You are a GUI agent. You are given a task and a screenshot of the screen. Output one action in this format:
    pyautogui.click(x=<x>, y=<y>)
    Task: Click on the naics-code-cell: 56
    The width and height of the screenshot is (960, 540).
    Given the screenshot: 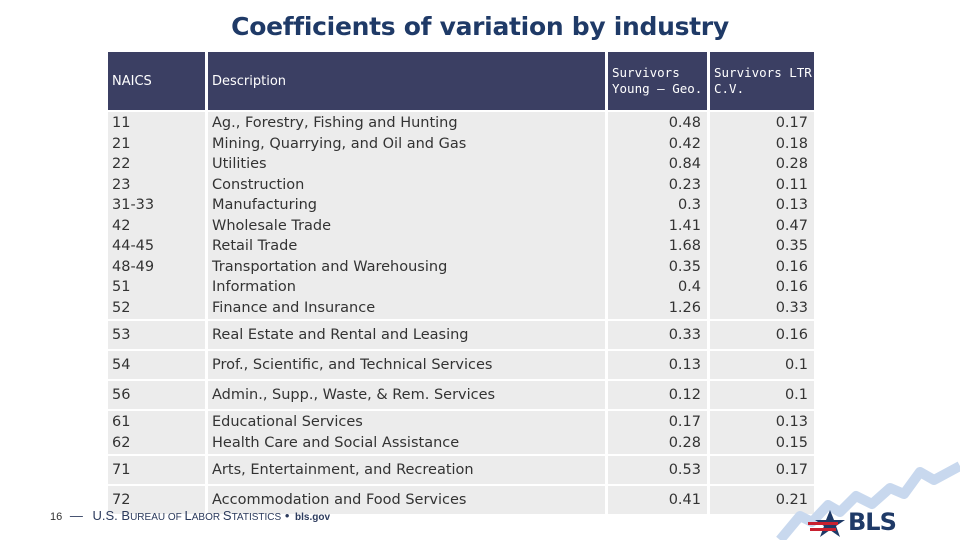 What is the action you would take?
    pyautogui.click(x=158, y=395)
    